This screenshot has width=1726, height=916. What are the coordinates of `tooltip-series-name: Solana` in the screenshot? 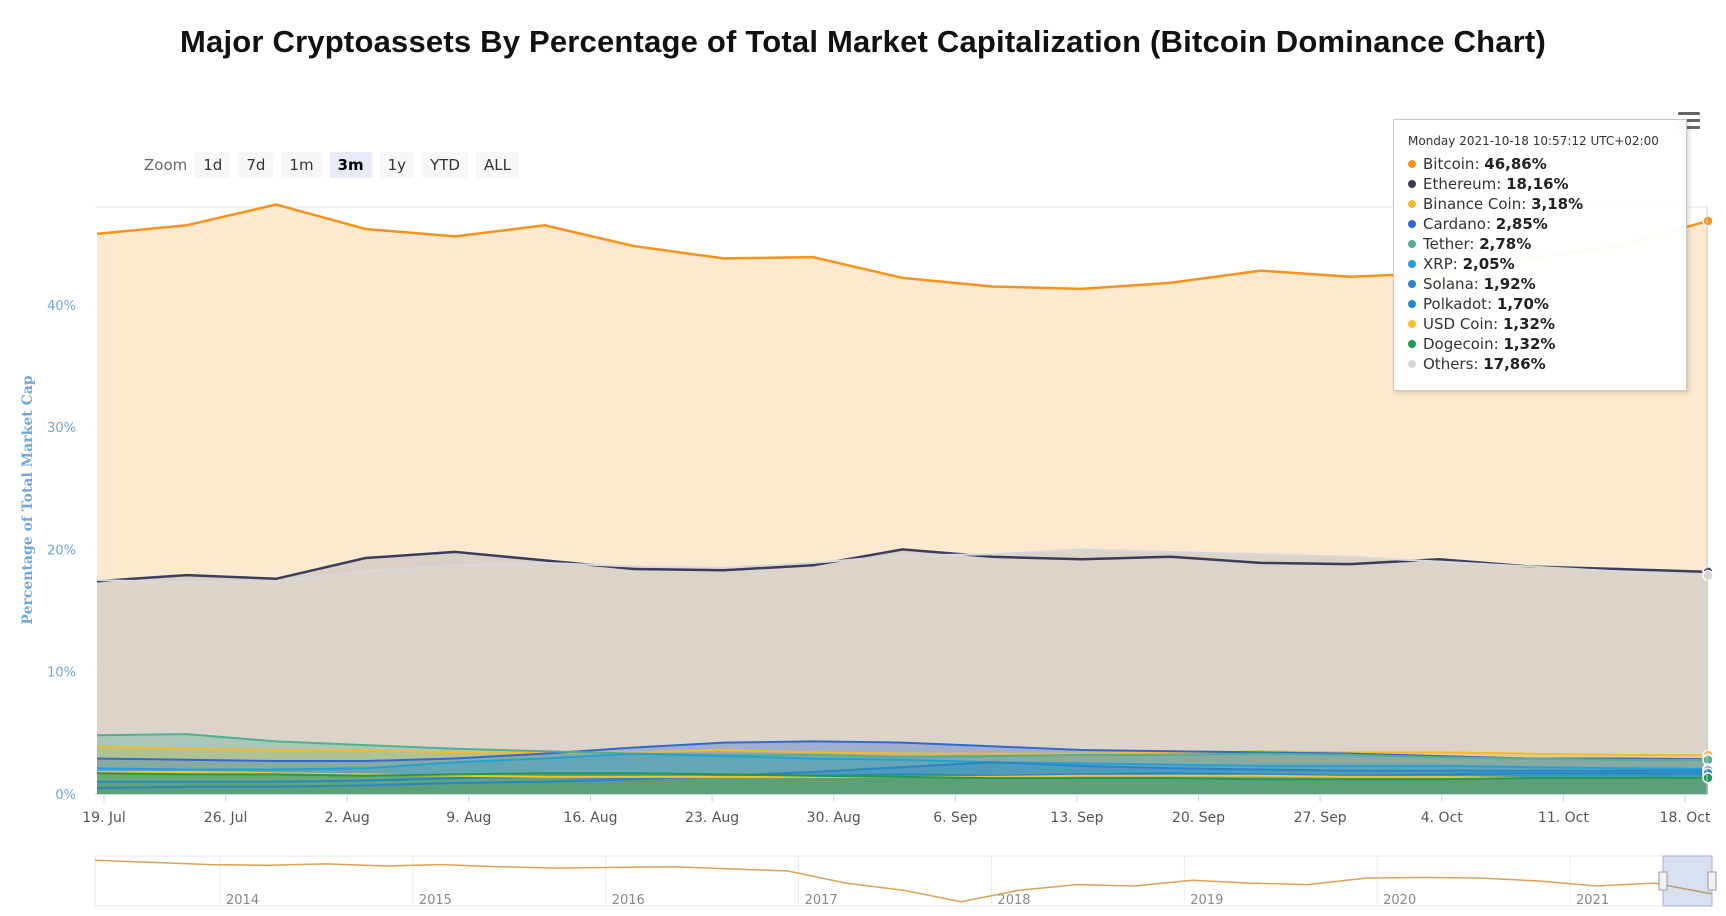 It's located at (1448, 284).